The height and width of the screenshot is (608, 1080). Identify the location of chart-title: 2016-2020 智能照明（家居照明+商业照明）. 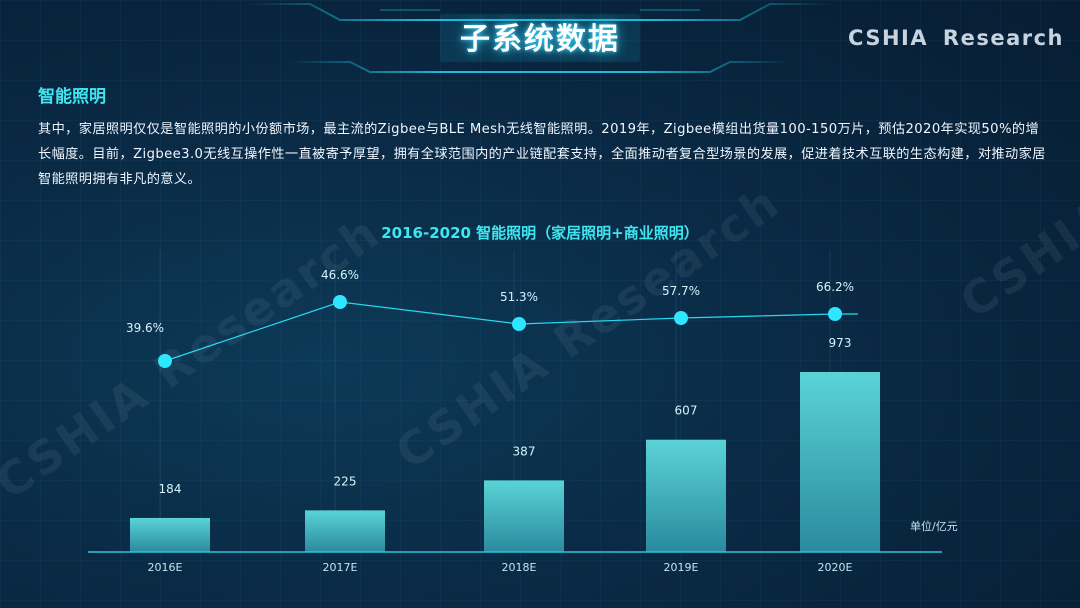
(540, 233).